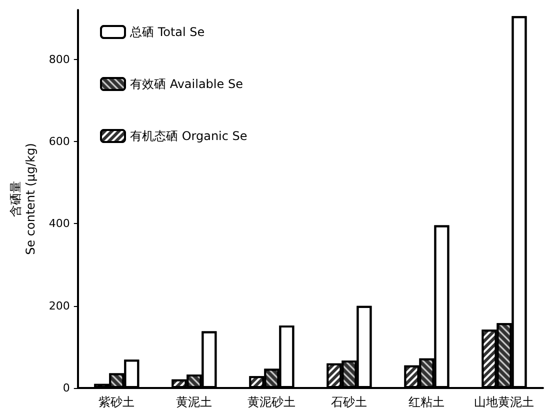 Image resolution: width=555 pixels, height=412 pixels. Describe the element at coordinates (59, 223) in the screenshot. I see `y-tick-label: 400` at that location.